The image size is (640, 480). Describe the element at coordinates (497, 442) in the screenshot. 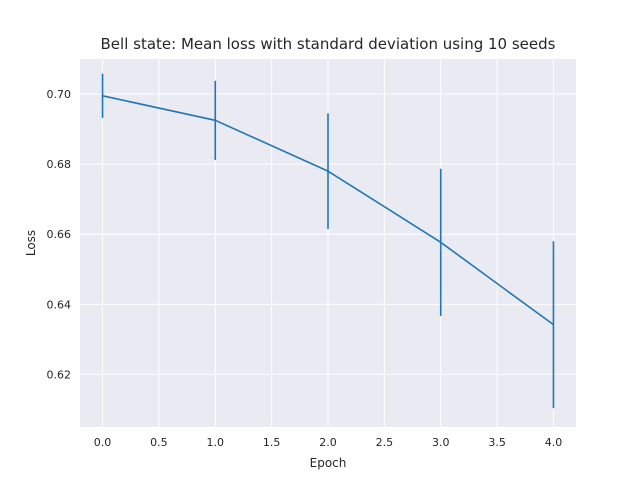

I see `x-tick-label: 3.5` at that location.